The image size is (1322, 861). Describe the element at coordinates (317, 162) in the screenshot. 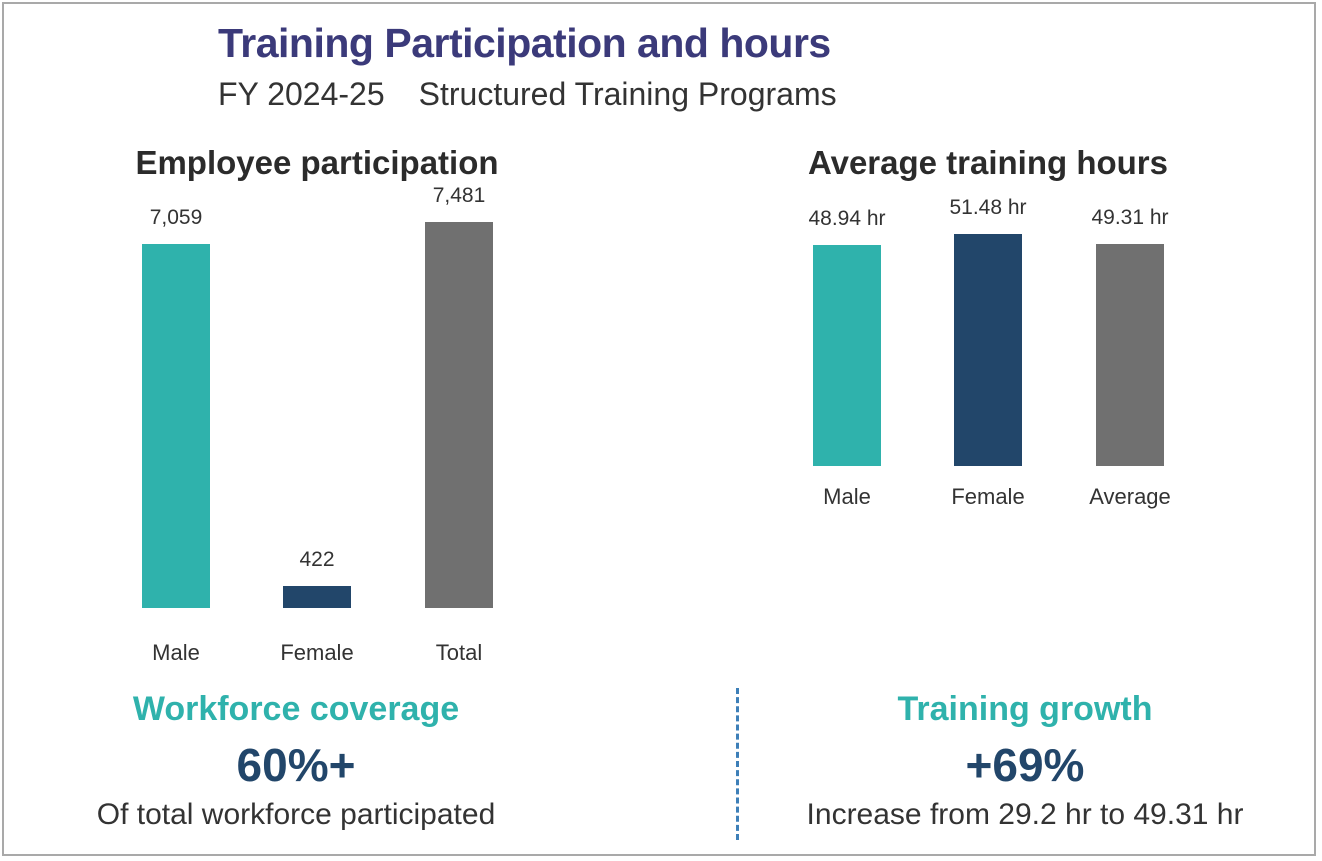

I see `participation-chart-title: Employee participation` at that location.